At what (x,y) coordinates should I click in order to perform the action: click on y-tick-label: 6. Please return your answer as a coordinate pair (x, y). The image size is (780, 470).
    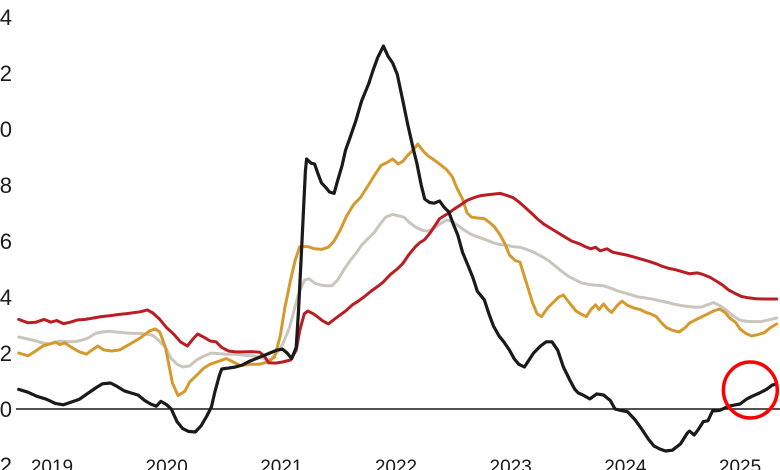
    Looking at the image, I should click on (6, 241).